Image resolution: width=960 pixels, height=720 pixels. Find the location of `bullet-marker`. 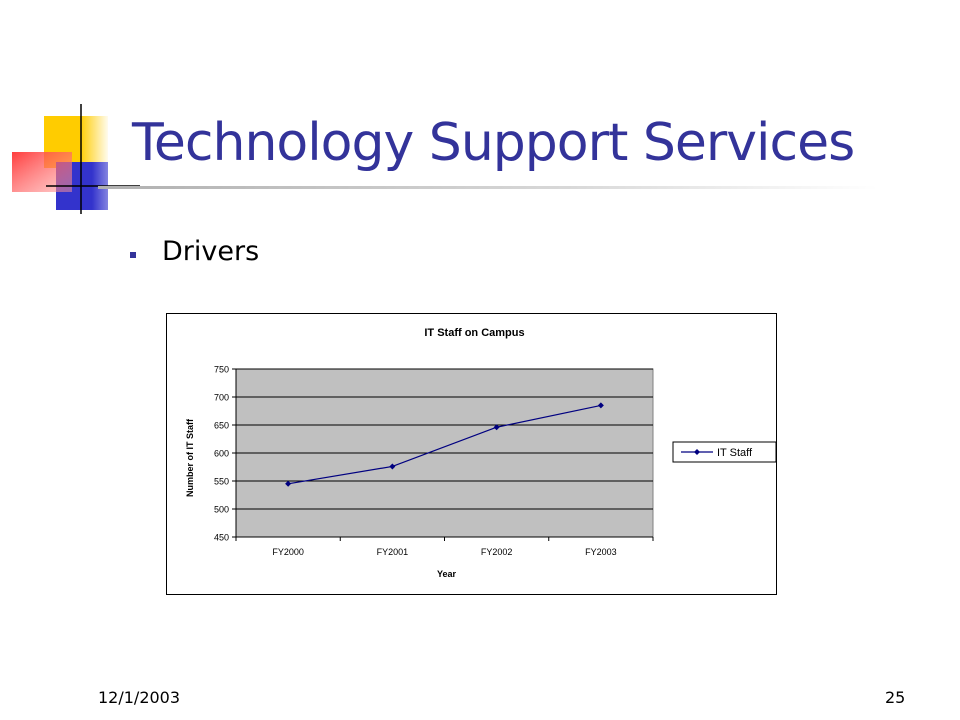

bullet-marker is located at coordinates (133, 254).